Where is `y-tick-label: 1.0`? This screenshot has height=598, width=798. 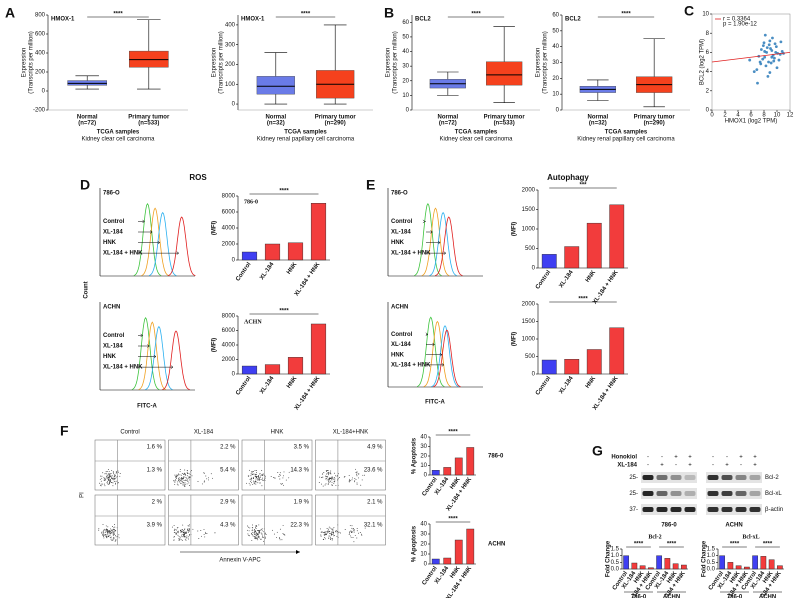
y-tick-label: 1.0 is located at coordinates (711, 556).